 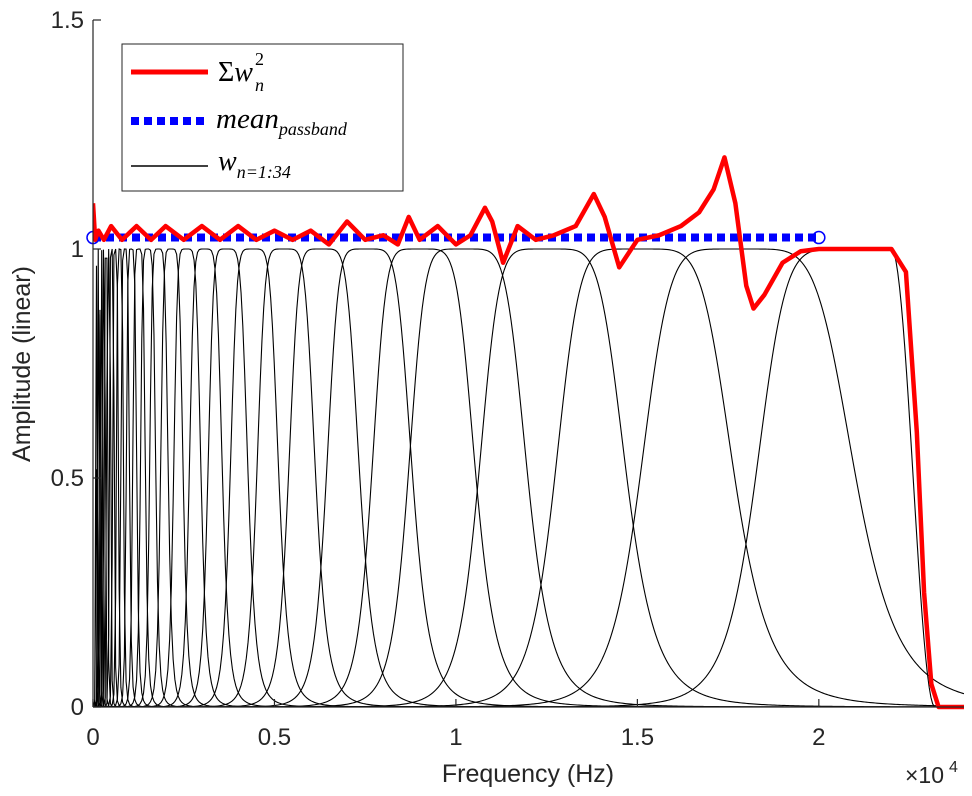 I want to click on y-tick-label: 1.5, so click(x=67, y=20).